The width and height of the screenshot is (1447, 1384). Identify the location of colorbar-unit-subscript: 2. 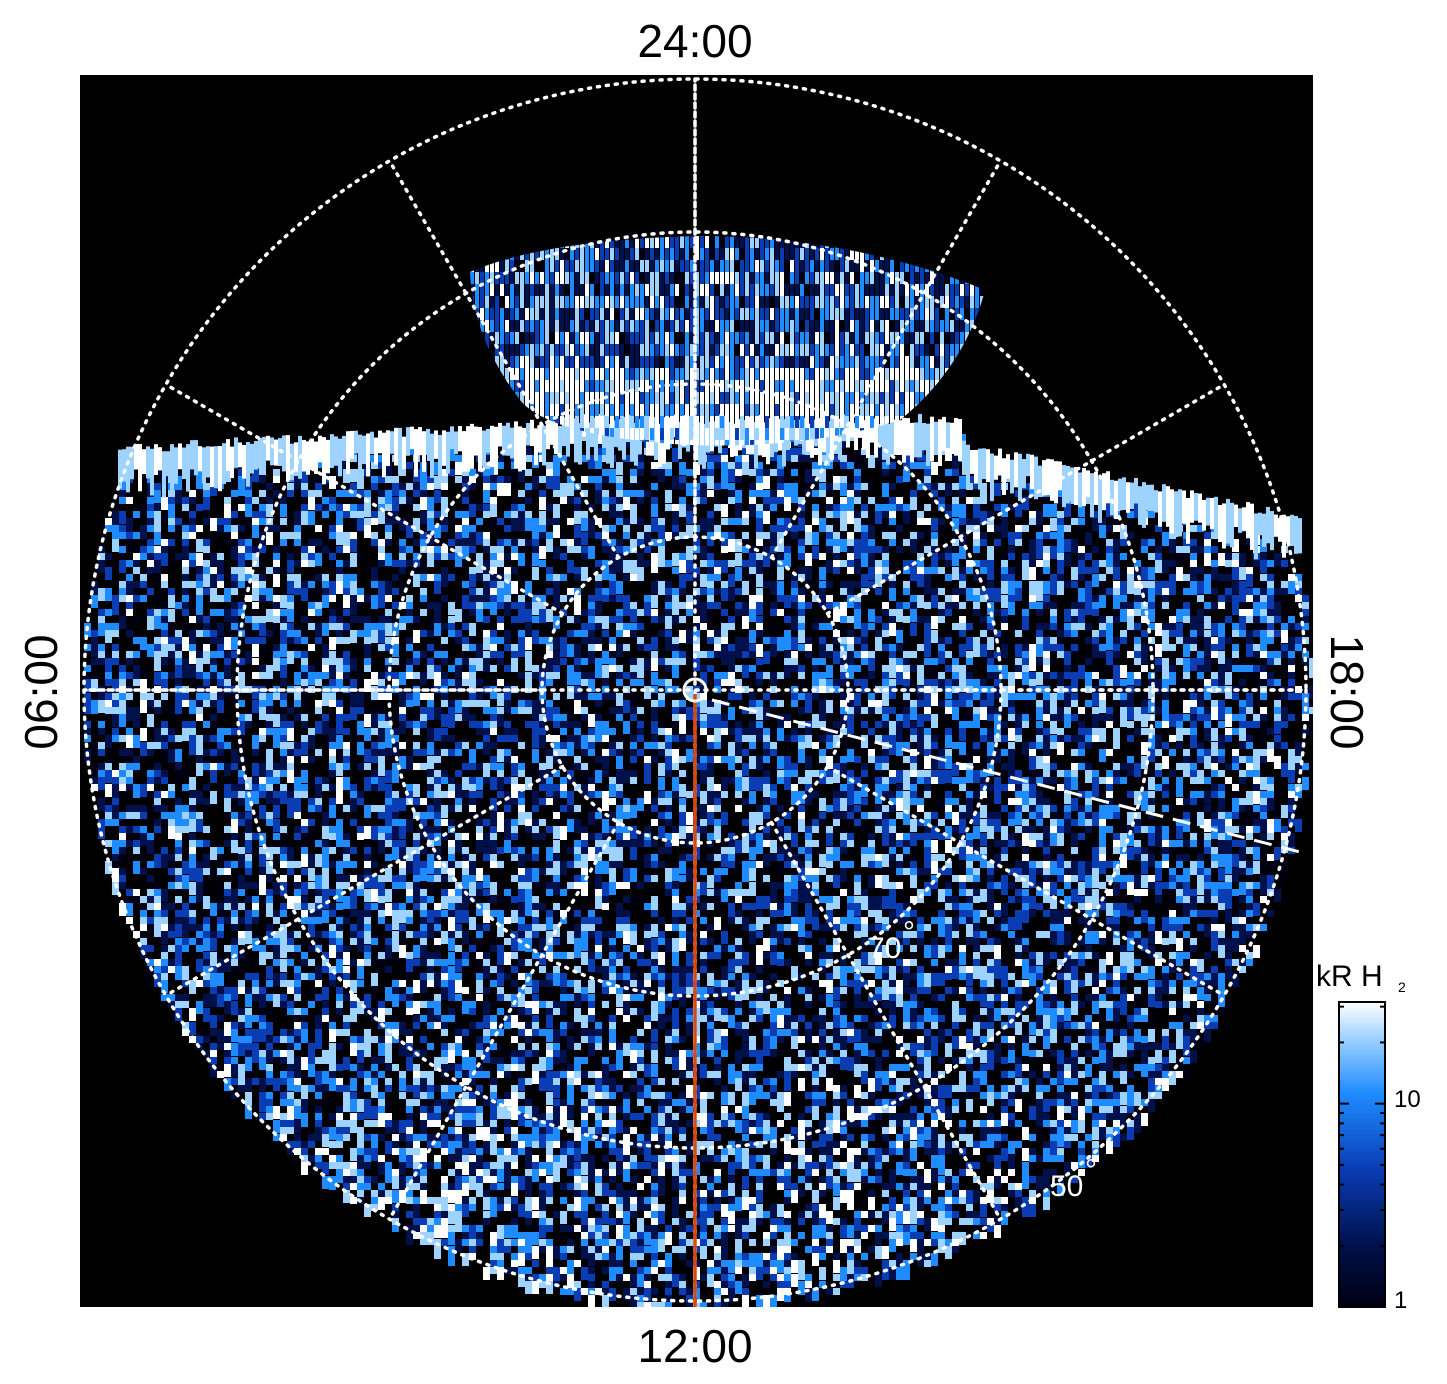
(1402, 987).